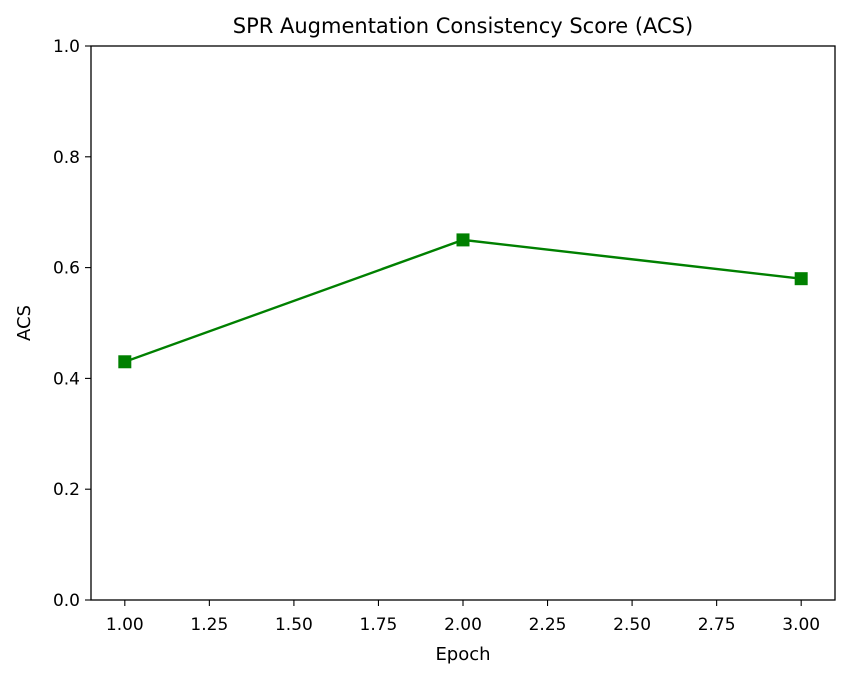 The height and width of the screenshot is (678, 850). I want to click on y-tick-label: 0.2, so click(66, 490).